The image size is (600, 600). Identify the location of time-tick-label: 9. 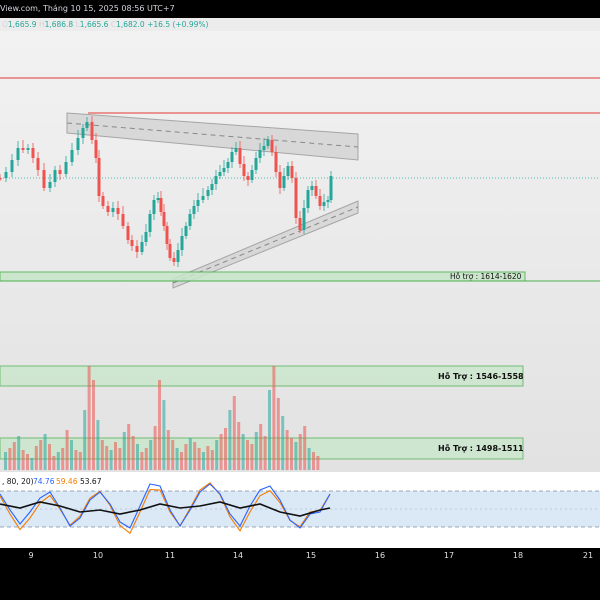
(30, 555).